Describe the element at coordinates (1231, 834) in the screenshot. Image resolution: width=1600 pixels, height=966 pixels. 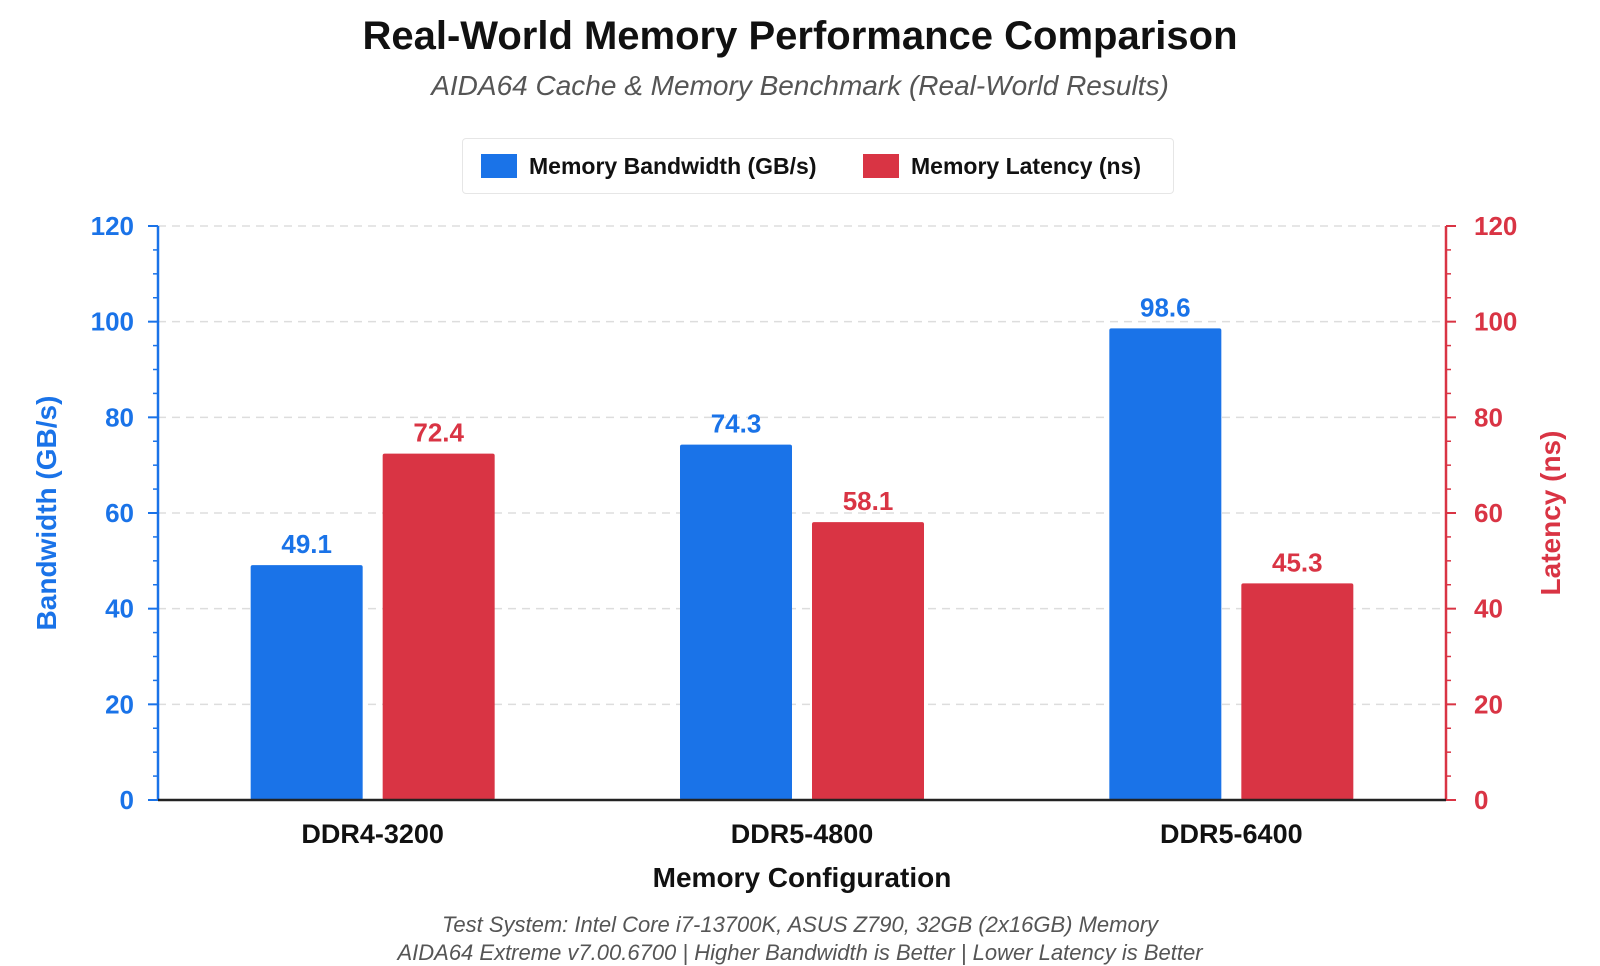
I see `x-tick-label: DDR5-6400` at that location.